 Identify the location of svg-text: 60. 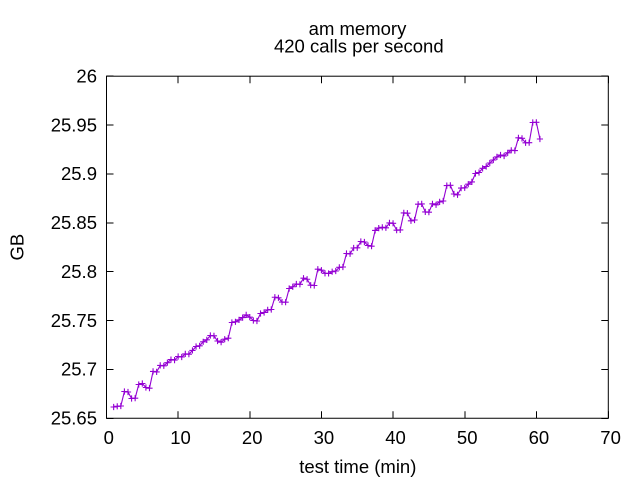
(539, 437).